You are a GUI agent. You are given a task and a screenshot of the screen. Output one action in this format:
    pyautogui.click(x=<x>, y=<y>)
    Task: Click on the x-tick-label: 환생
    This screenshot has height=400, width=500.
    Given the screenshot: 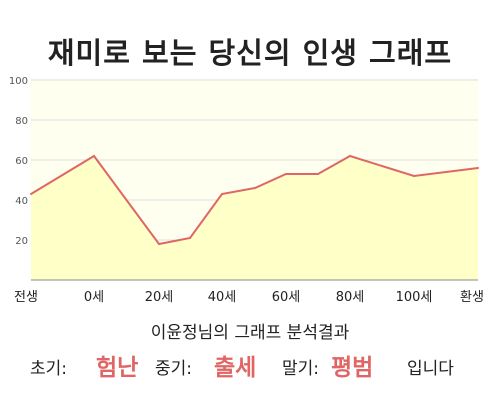 What is the action you would take?
    pyautogui.click(x=472, y=297)
    